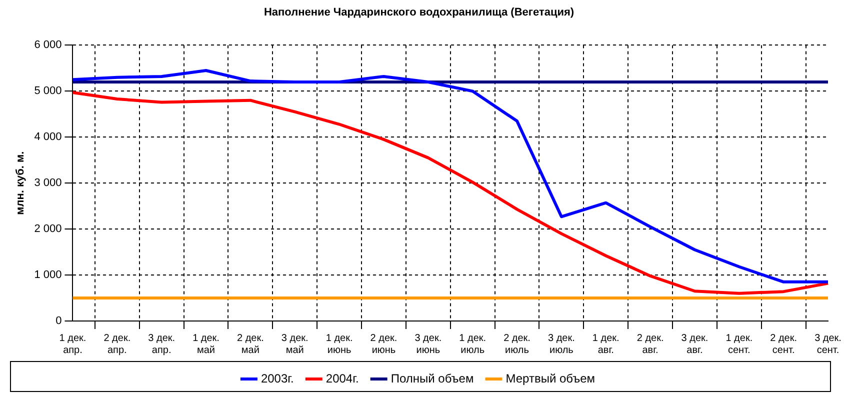 Image resolution: width=848 pixels, height=399 pixels. I want to click on x-tick-label: 2 дек. июль, so click(517, 344).